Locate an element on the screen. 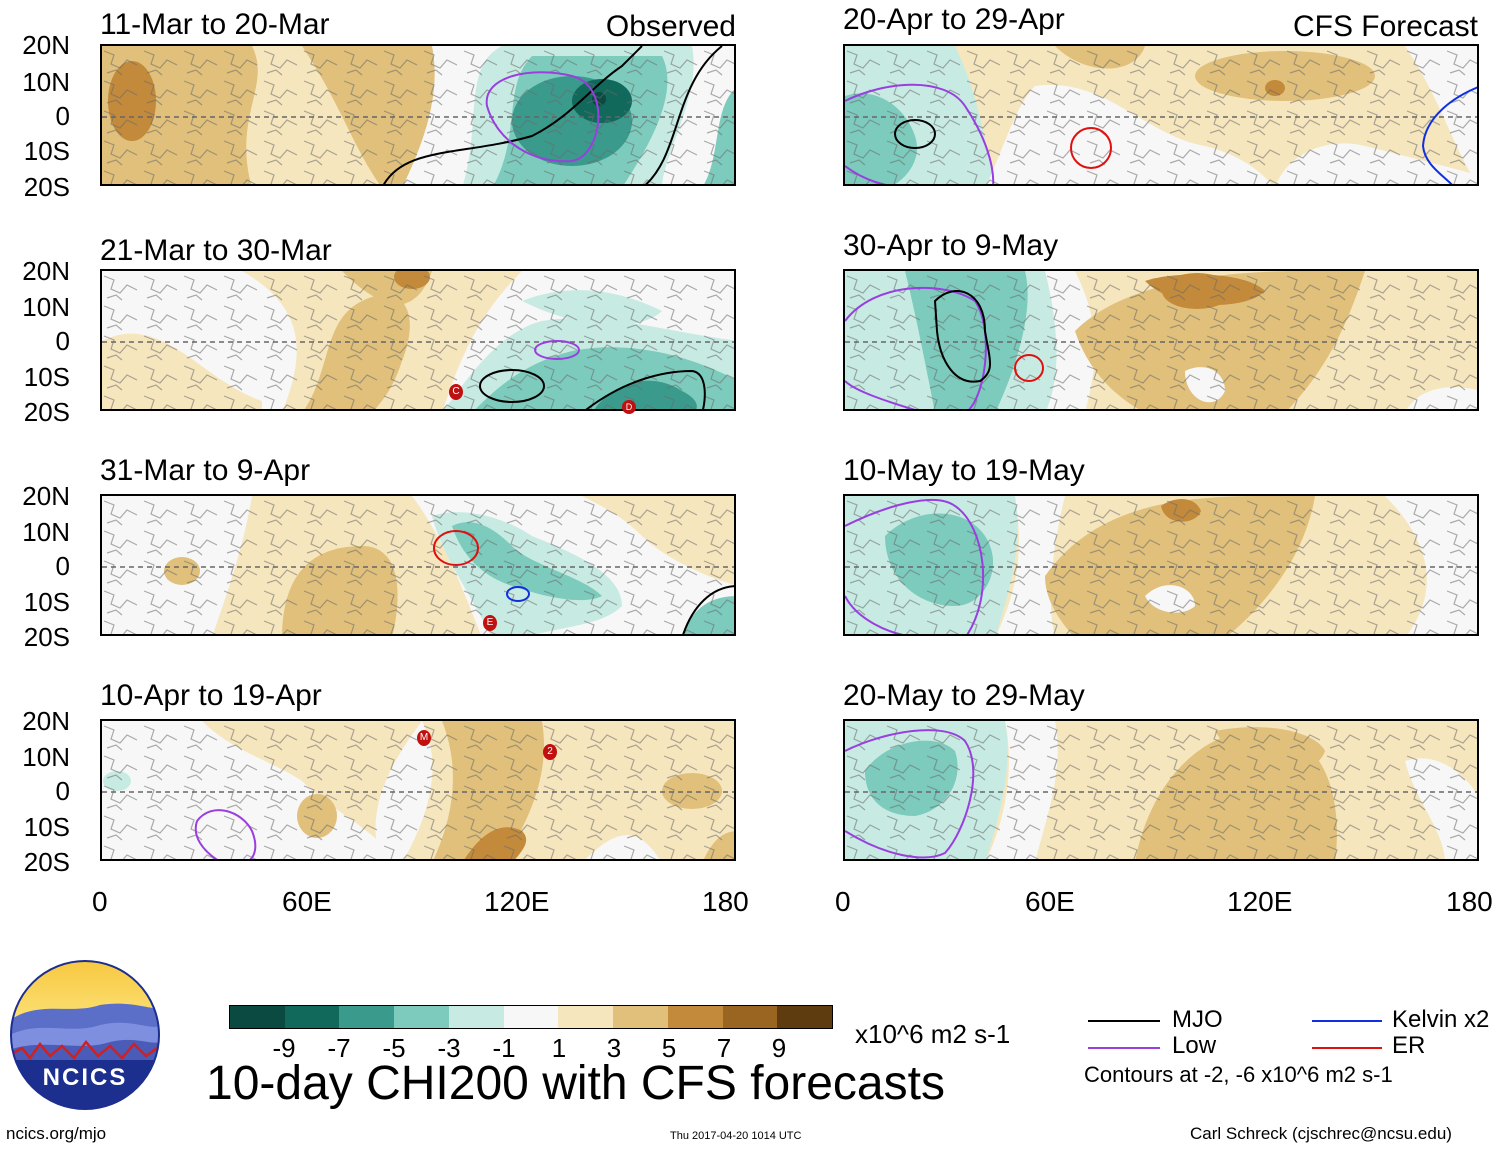 This screenshot has height=1149, width=1510. map-panel-2-plot is located at coordinates (418, 340).